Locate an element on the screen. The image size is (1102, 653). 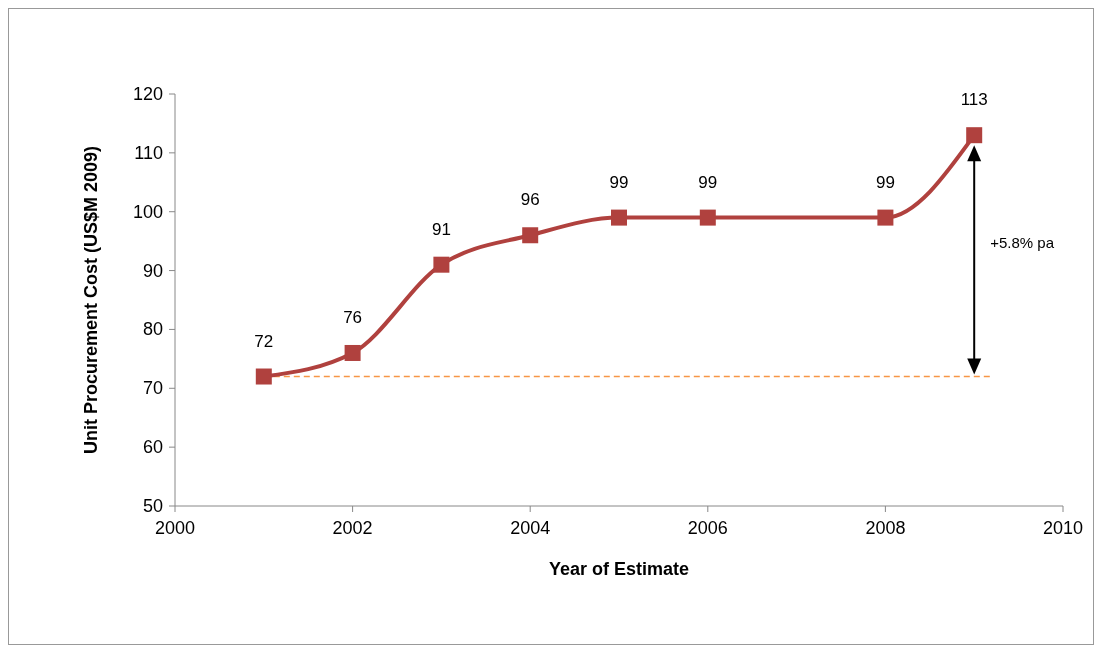
x-tick-label: 2004 is located at coordinates (530, 528).